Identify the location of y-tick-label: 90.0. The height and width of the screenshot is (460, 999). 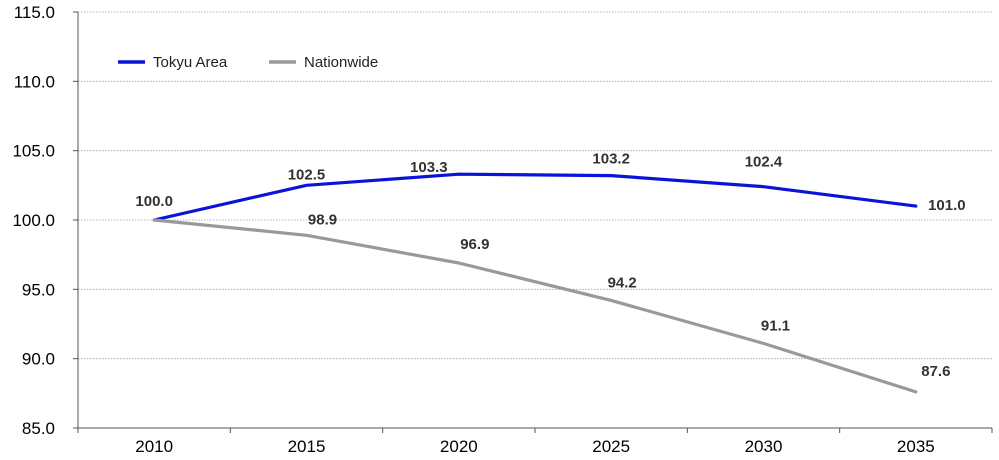
(38, 359).